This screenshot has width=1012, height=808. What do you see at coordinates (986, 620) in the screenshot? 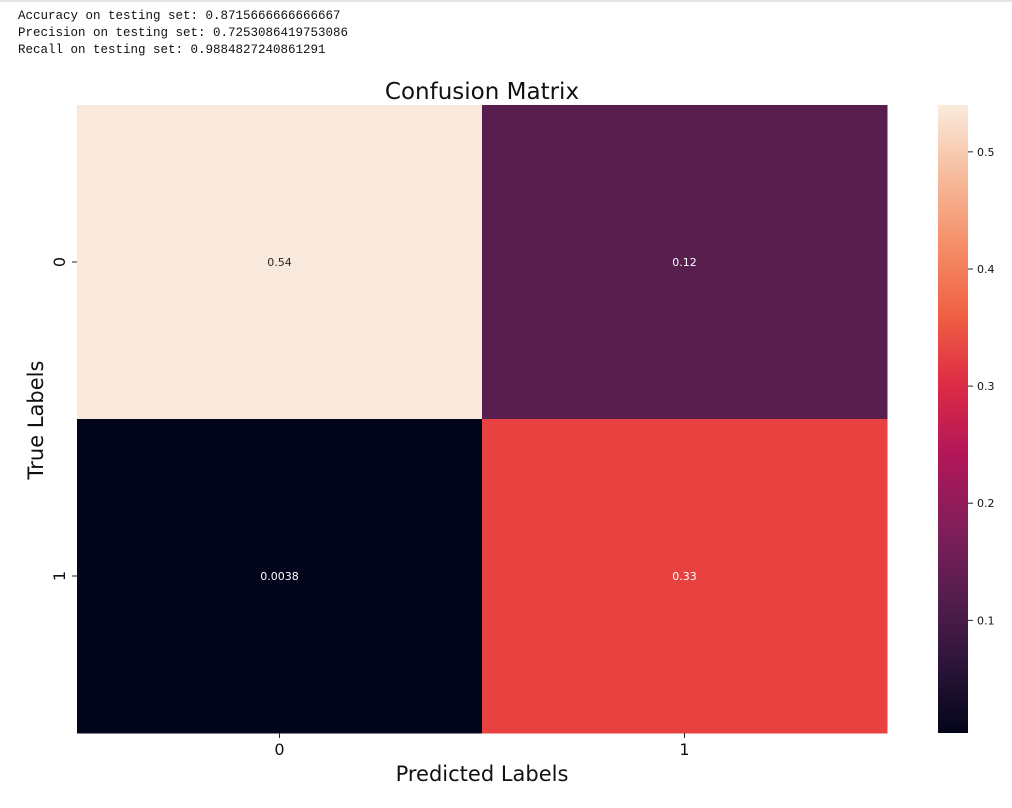
I see `colorbar-tick-label: 0.1` at bounding box center [986, 620].